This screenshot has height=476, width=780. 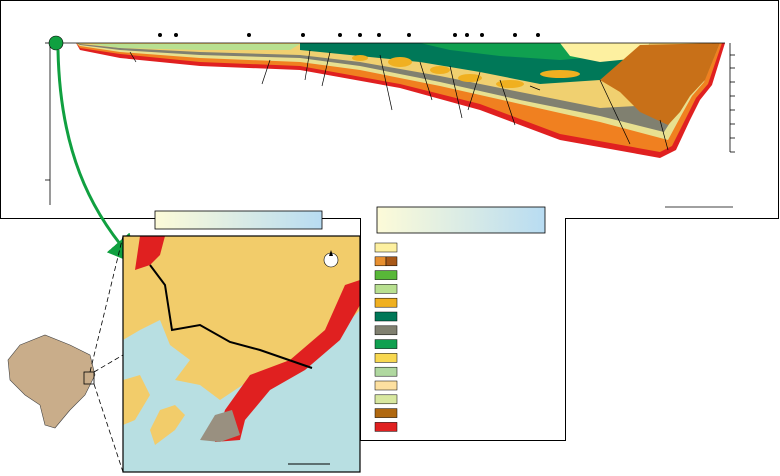 What do you see at coordinates (461, 220) in the screenshot?
I see `legend-title-box` at bounding box center [461, 220].